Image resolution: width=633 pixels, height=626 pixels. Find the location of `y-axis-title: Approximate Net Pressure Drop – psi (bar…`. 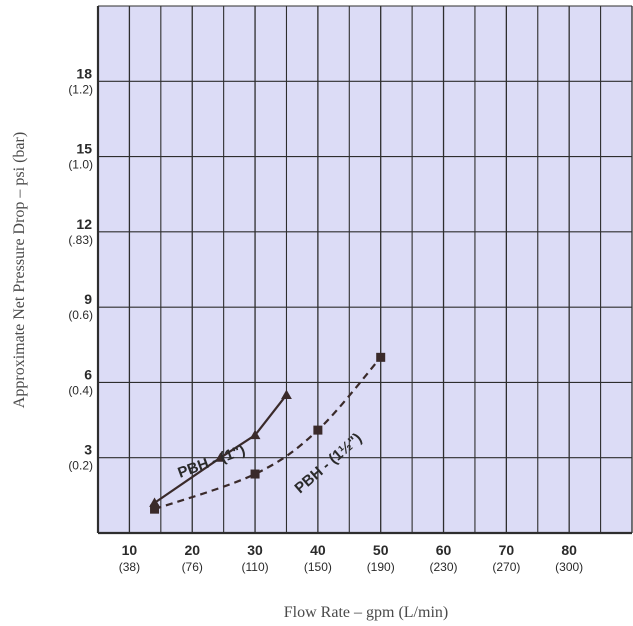

y-axis-title: Approximate Net Pressure Drop – psi (bar… is located at coordinates (19, 270).